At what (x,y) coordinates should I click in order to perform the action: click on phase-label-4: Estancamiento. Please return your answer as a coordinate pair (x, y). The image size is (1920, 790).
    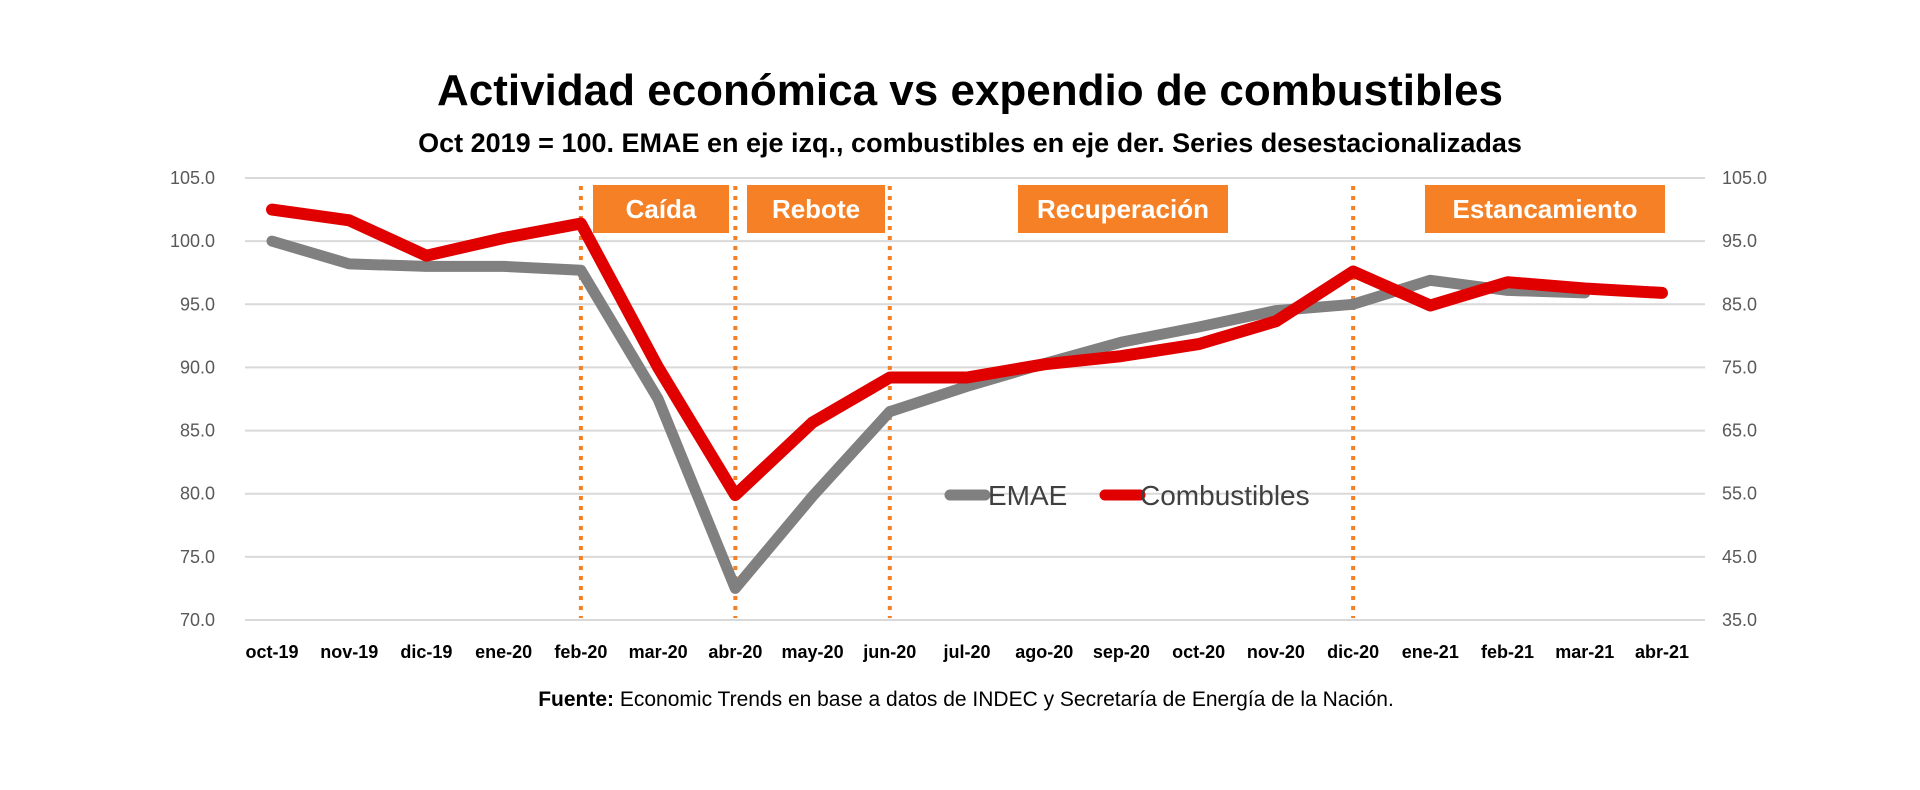
    Looking at the image, I should click on (1545, 209).